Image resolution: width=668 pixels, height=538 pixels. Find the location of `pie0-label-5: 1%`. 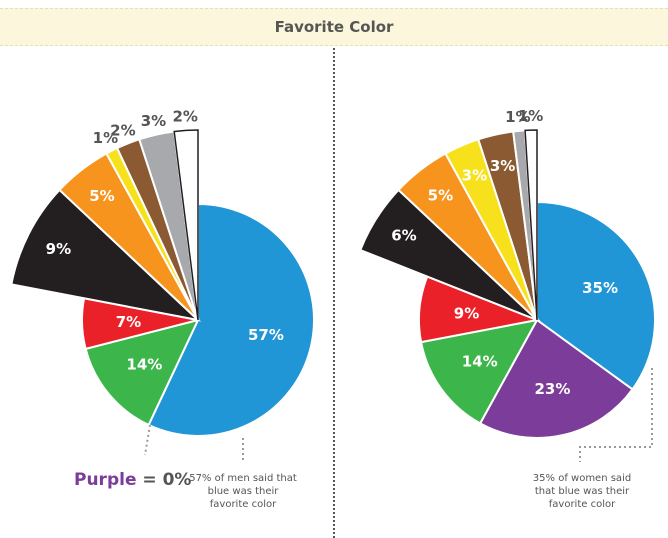

pie0-label-5: 1% is located at coordinates (105, 138).